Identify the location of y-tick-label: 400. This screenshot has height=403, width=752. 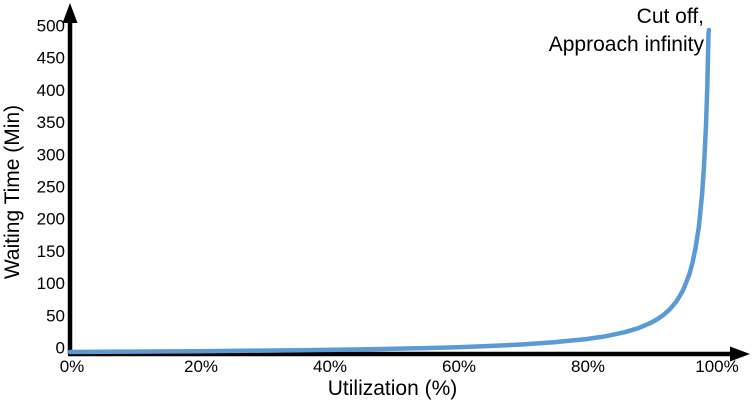
(51, 90).